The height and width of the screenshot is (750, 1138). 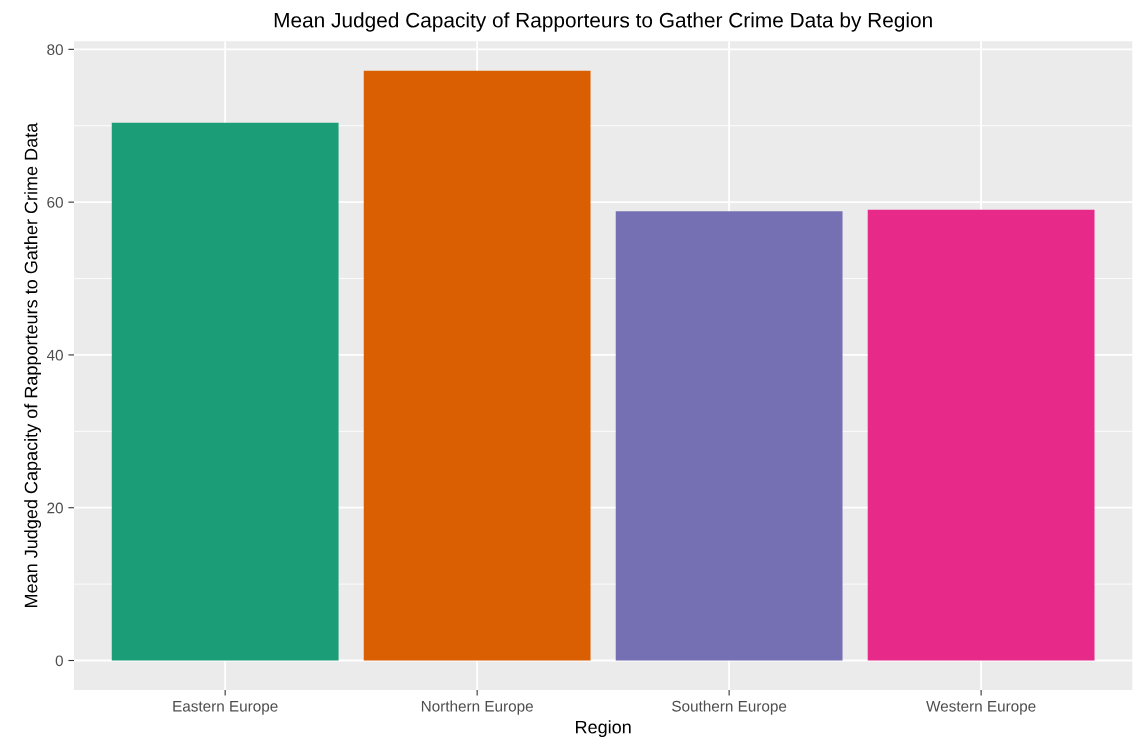 What do you see at coordinates (54, 355) in the screenshot?
I see `y-tick-label: 40` at bounding box center [54, 355].